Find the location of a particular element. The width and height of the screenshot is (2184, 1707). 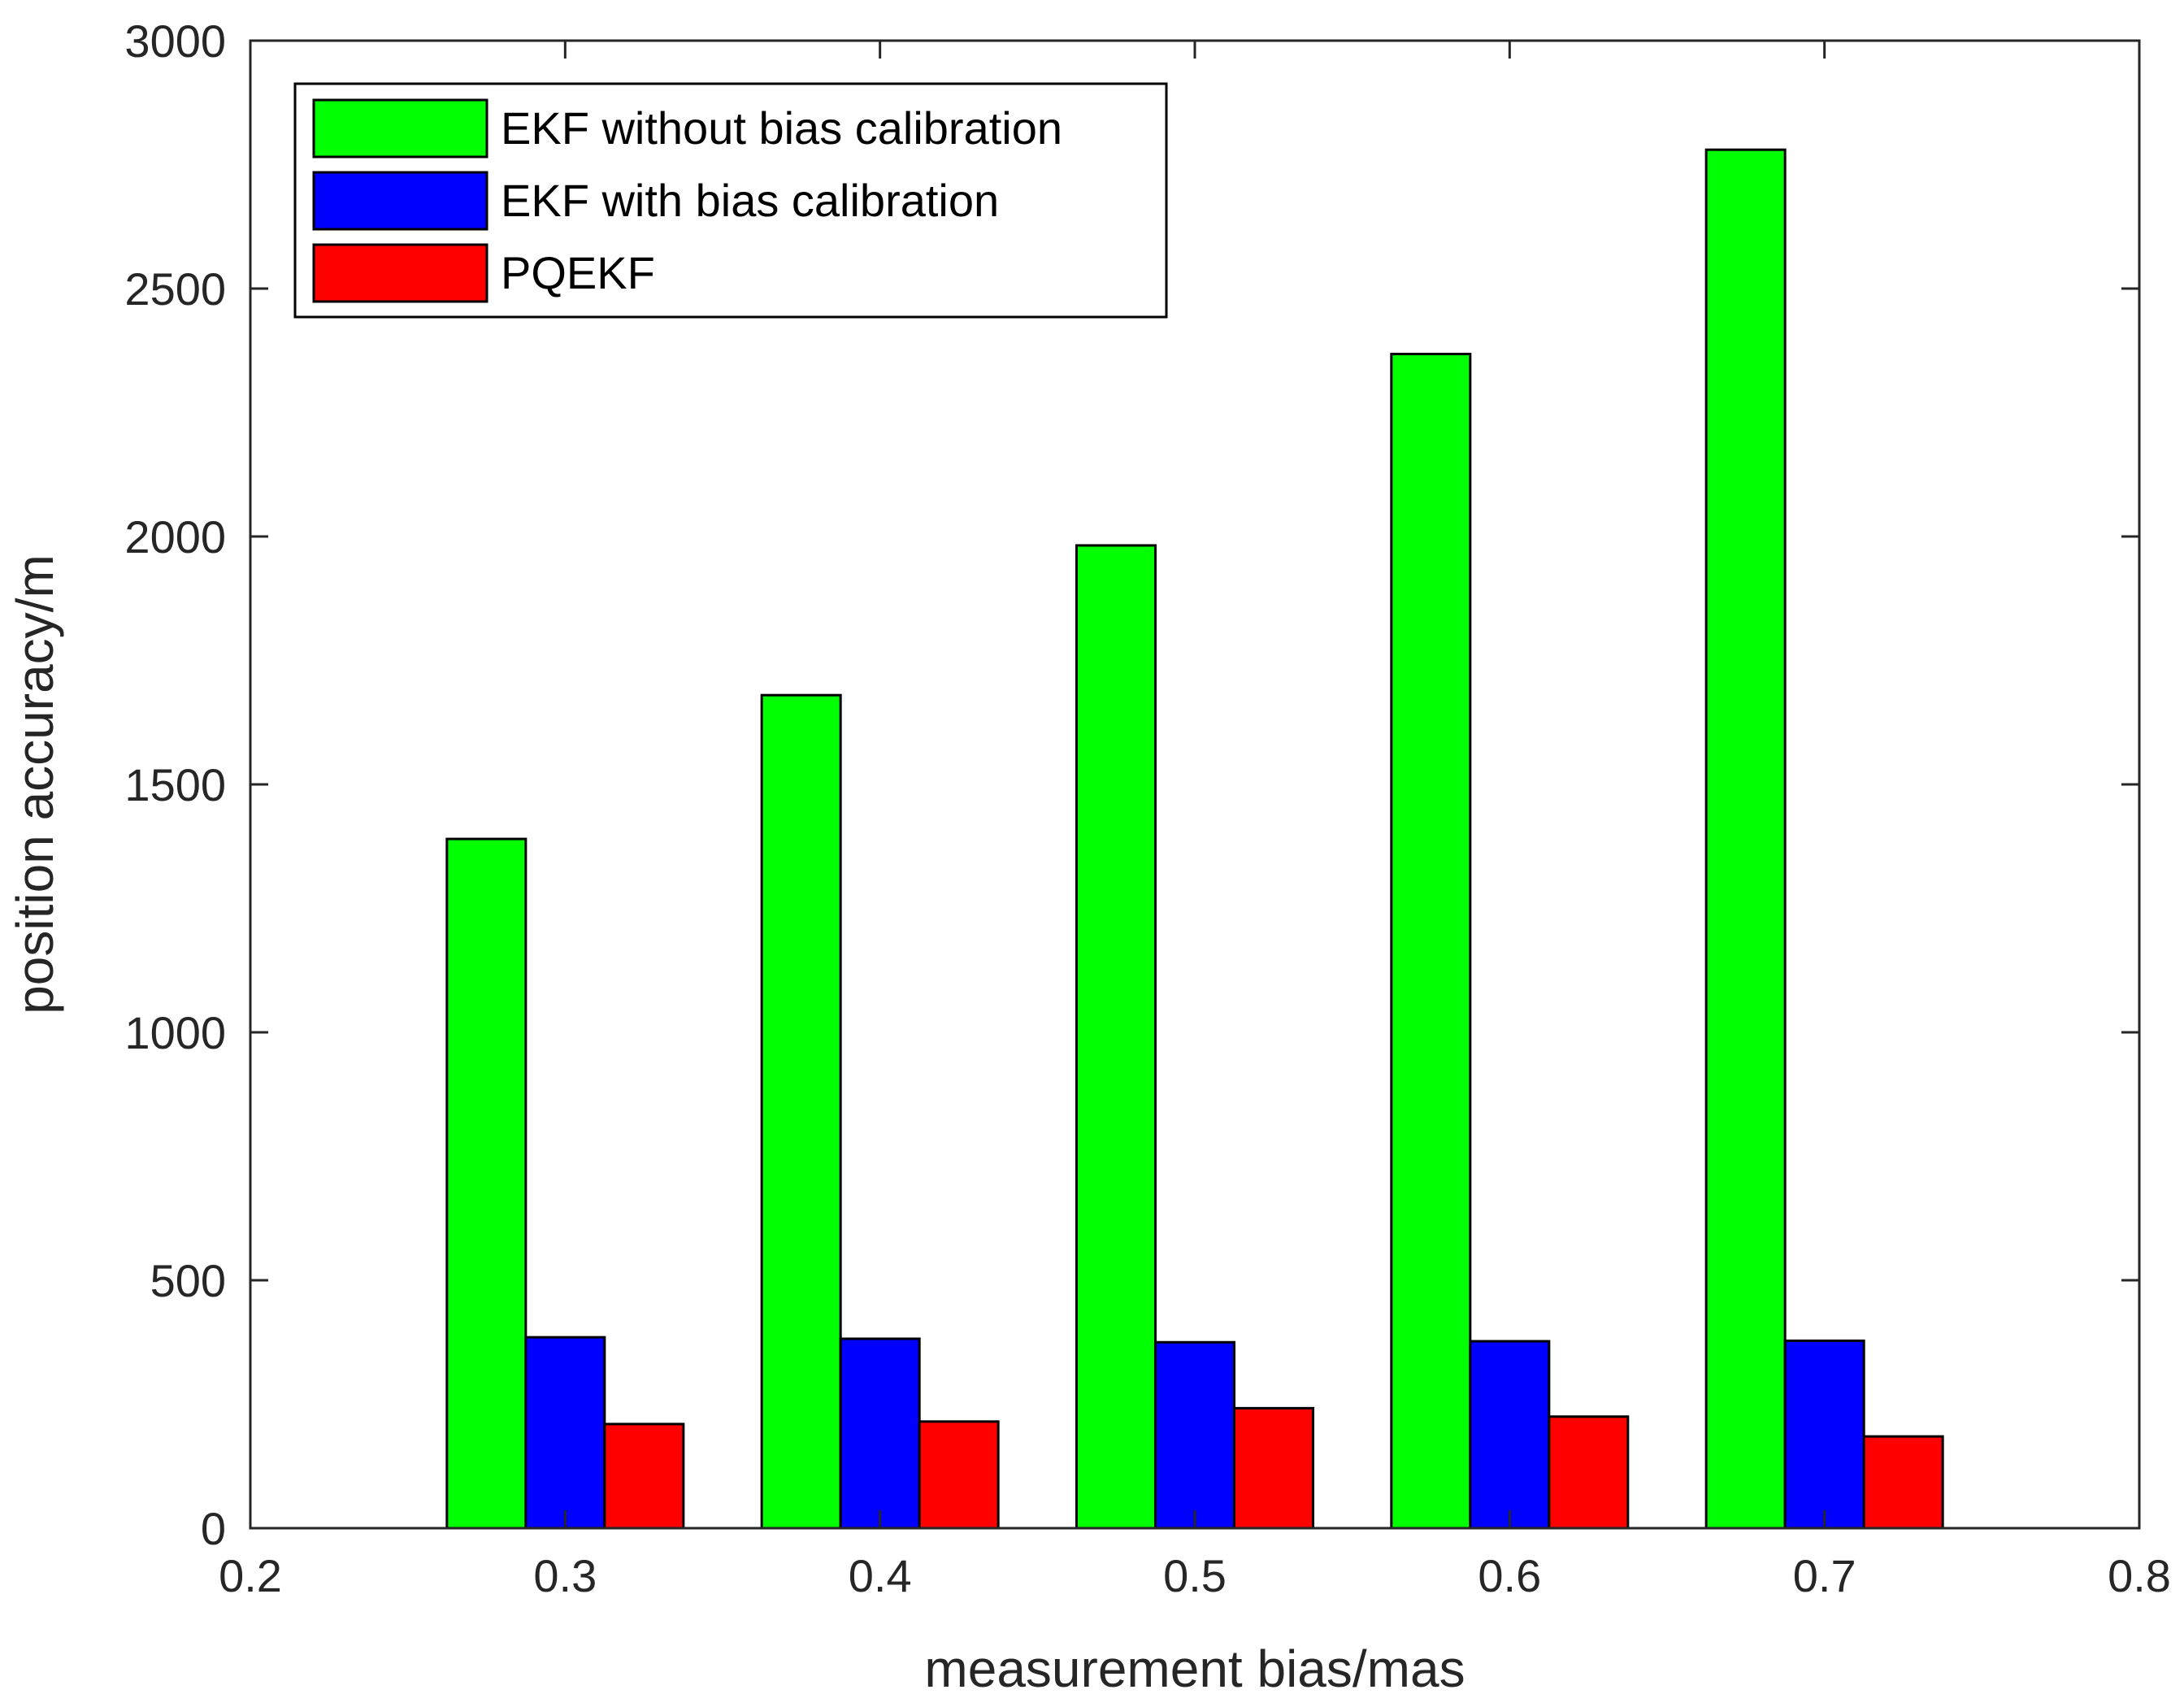

y-tick-label: 2000 is located at coordinates (175, 536).